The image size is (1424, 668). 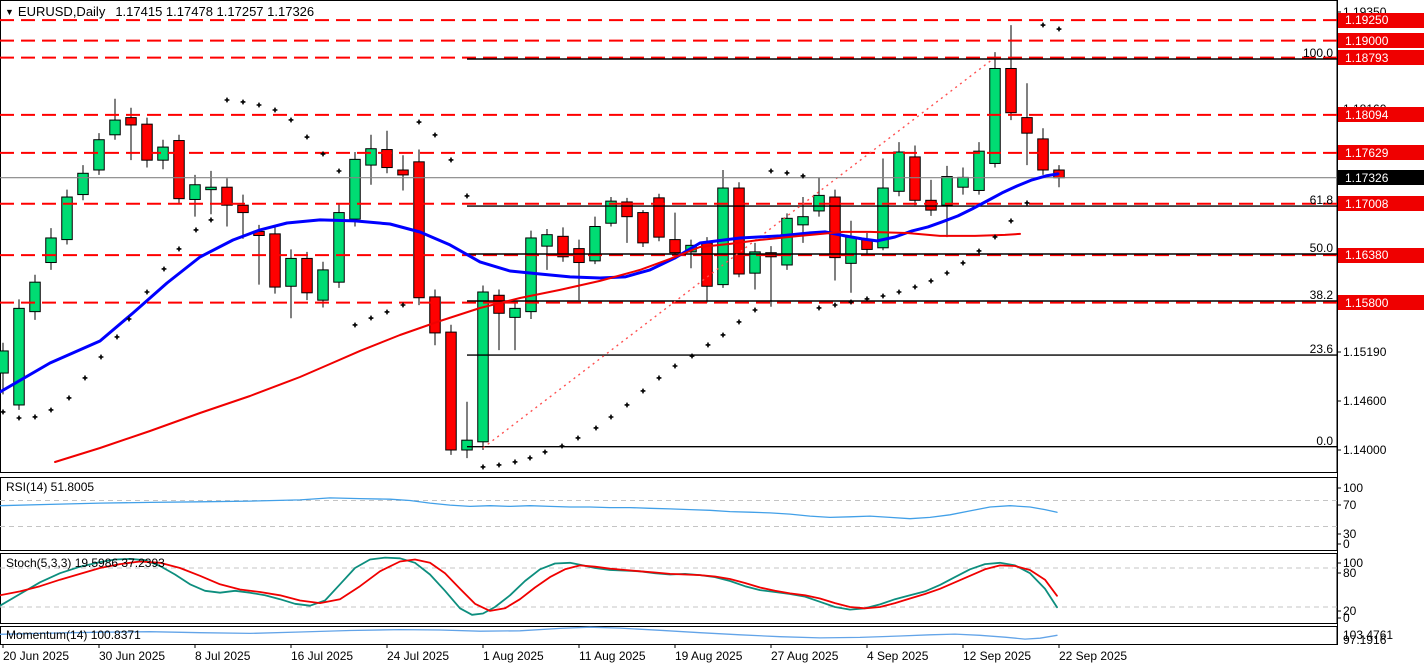 What do you see at coordinates (529, 508) in the screenshot?
I see `rsi-line` at bounding box center [529, 508].